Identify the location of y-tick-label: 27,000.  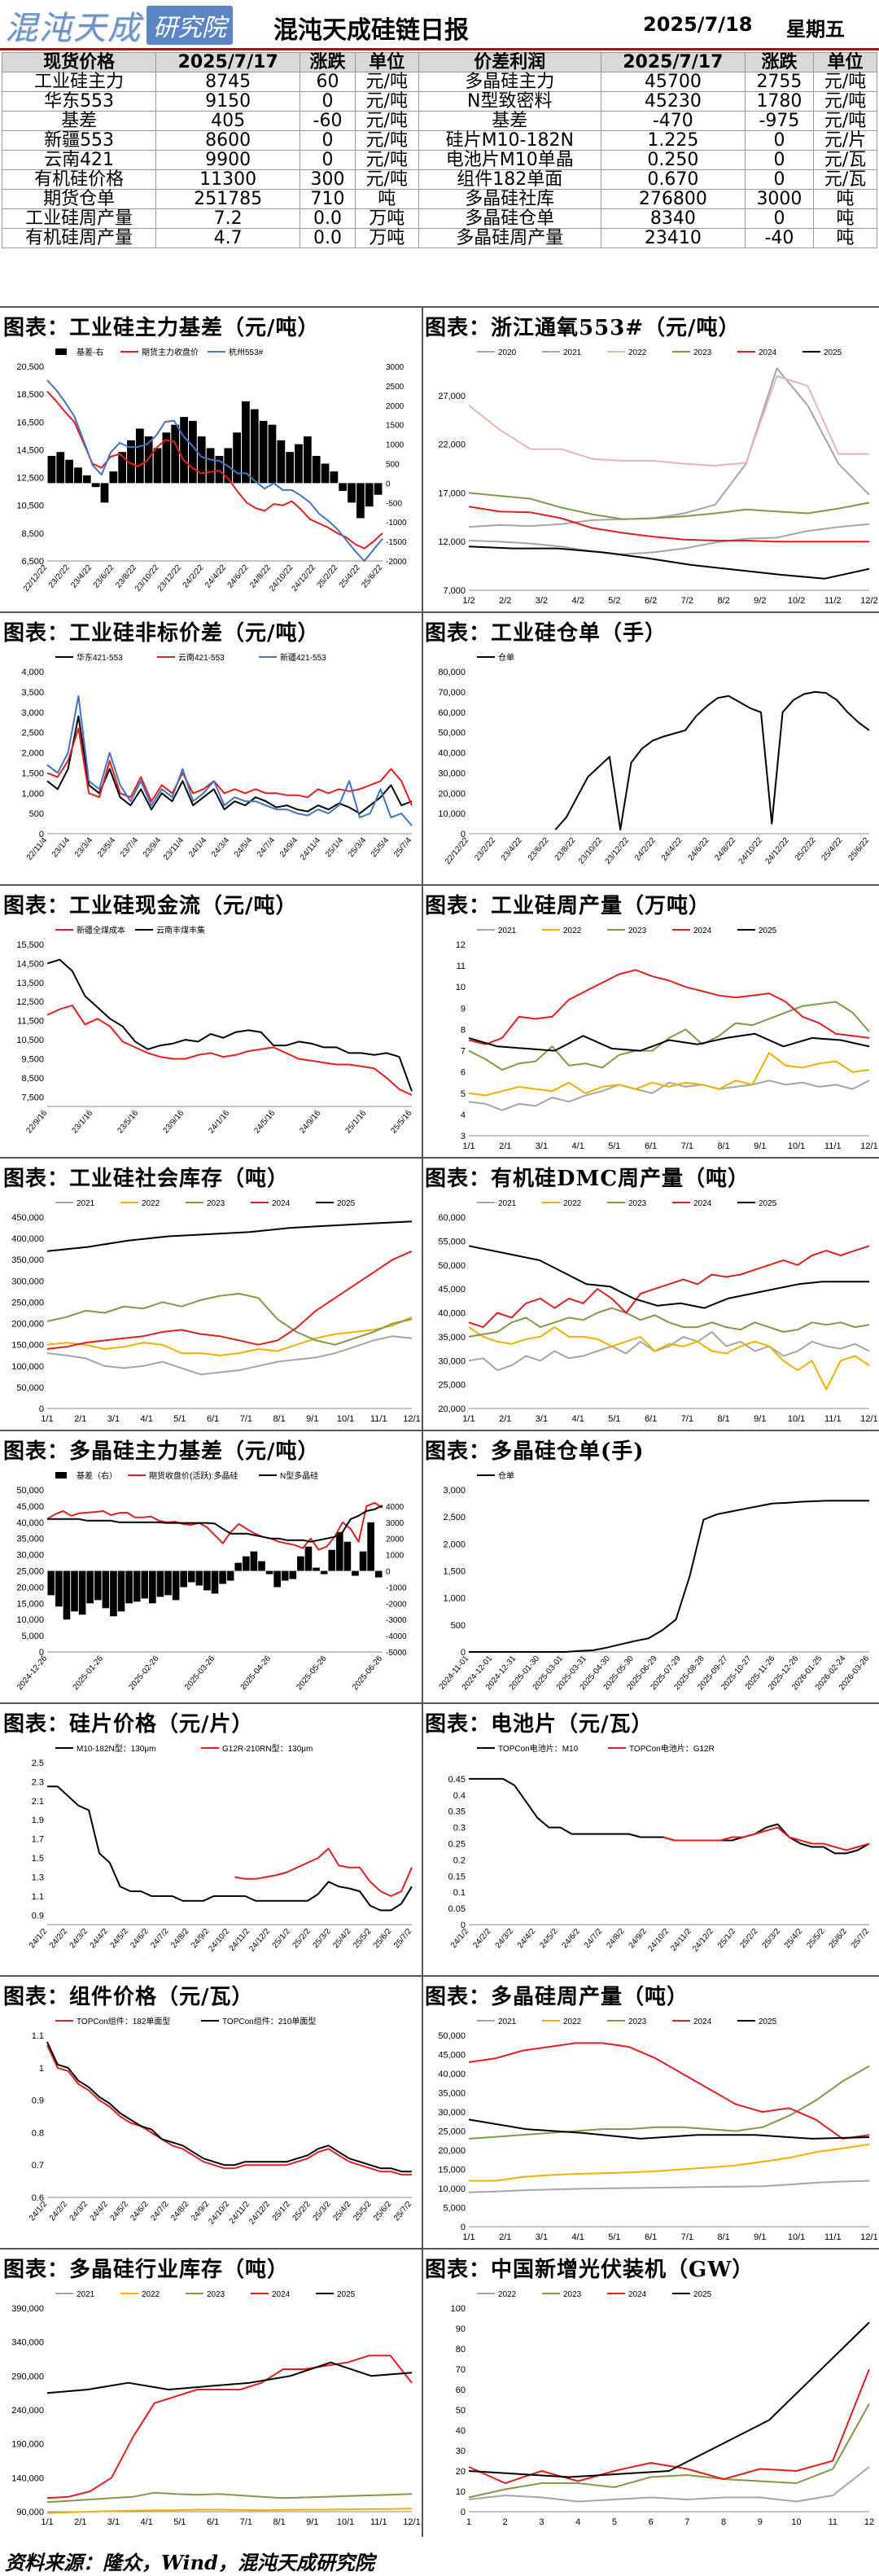
(452, 396).